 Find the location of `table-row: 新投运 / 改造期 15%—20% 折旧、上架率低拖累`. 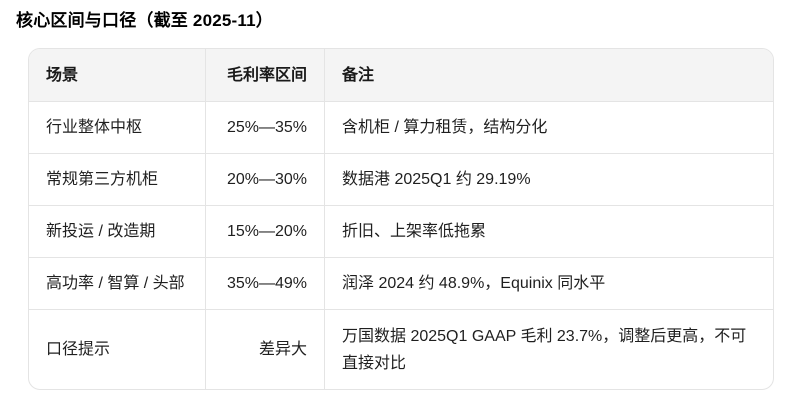

table-row: 新投运 / 改造期 15%—20% 折旧、上架率低拖累 is located at coordinates (401, 232).